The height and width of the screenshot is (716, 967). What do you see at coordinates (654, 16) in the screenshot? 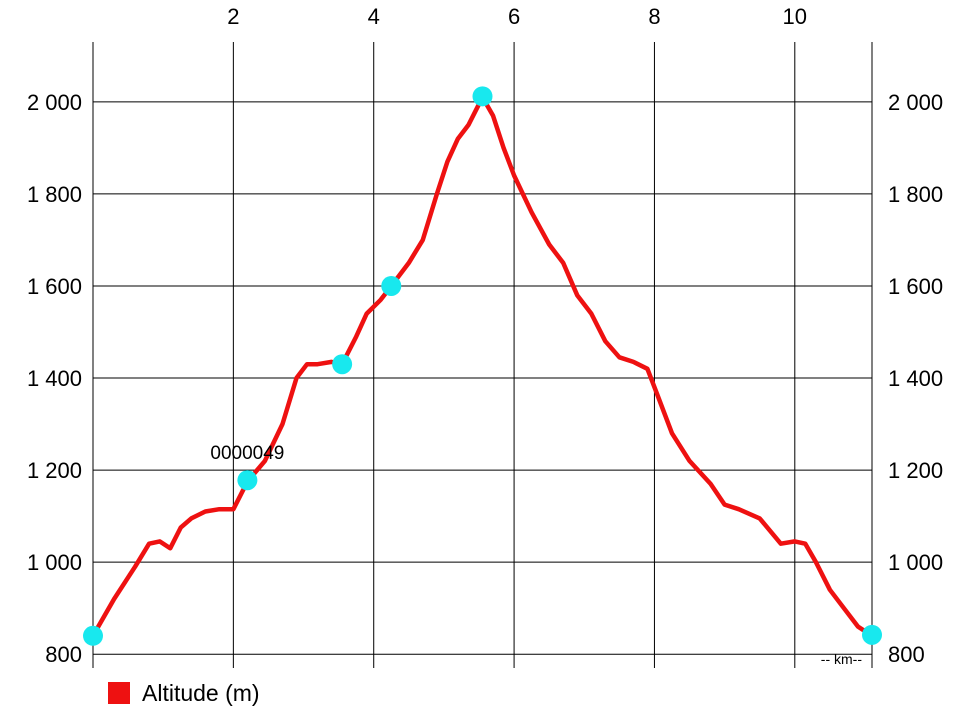
I see `x-tick-label: 8` at bounding box center [654, 16].